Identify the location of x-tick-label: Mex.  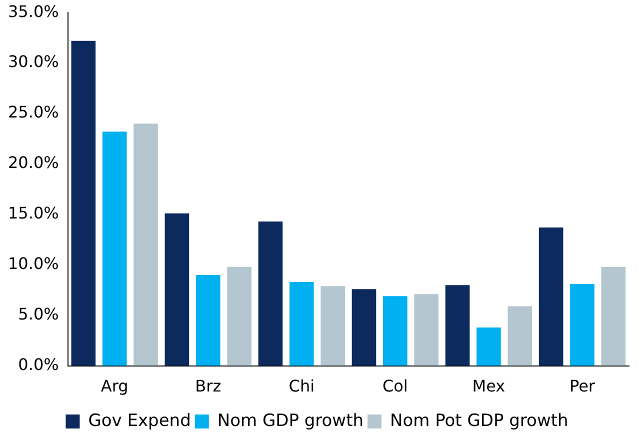
(489, 386).